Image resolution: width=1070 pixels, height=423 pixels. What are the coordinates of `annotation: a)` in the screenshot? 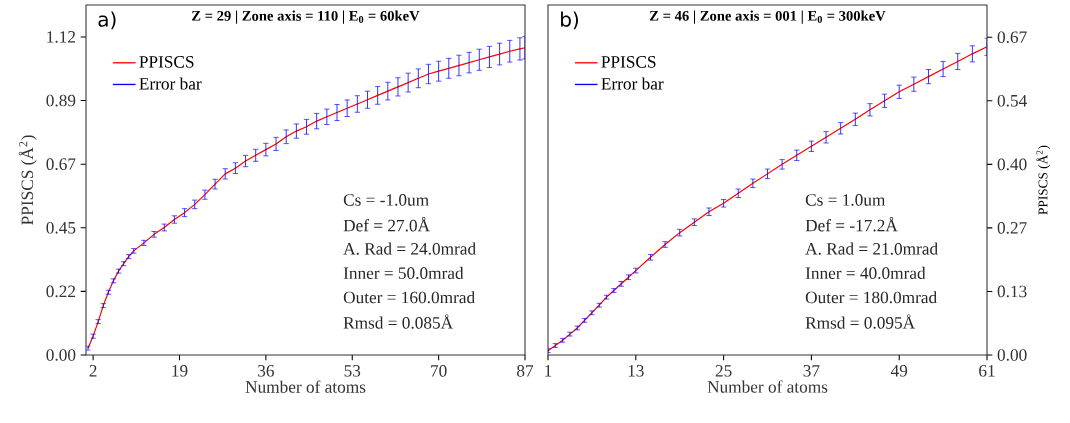 It's located at (107, 20).